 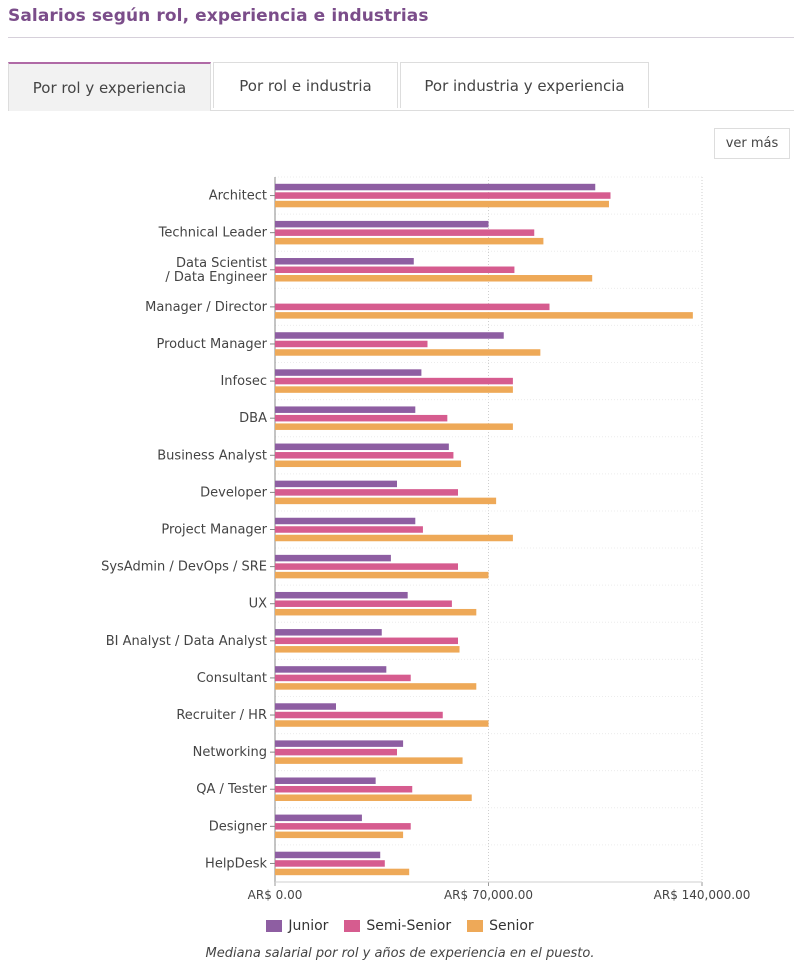 What do you see at coordinates (524, 85) in the screenshot?
I see `tab-industria-experiencia: Por industria y experiencia` at bounding box center [524, 85].